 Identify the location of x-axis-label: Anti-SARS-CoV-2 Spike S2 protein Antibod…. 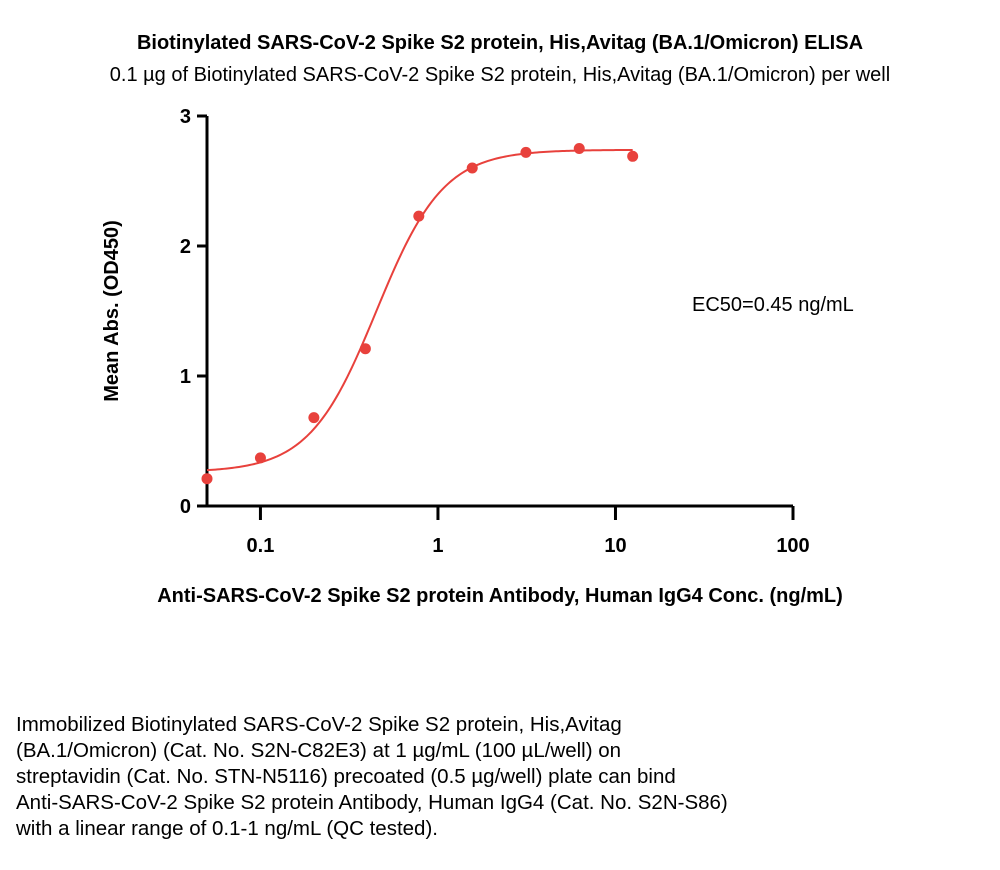
(500, 596).